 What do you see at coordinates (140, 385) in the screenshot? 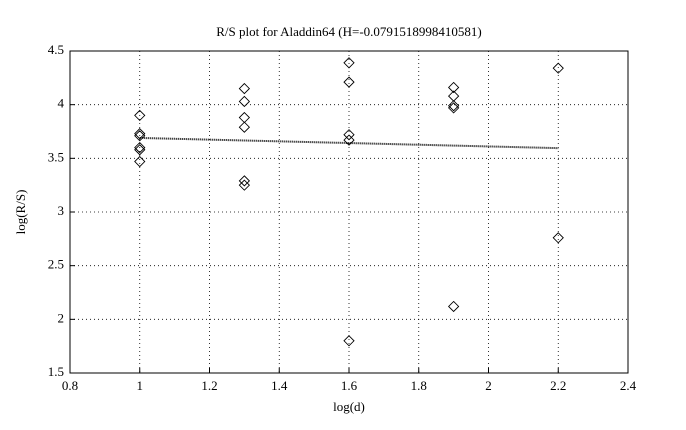
I see `x-tick-label: 1` at bounding box center [140, 385].